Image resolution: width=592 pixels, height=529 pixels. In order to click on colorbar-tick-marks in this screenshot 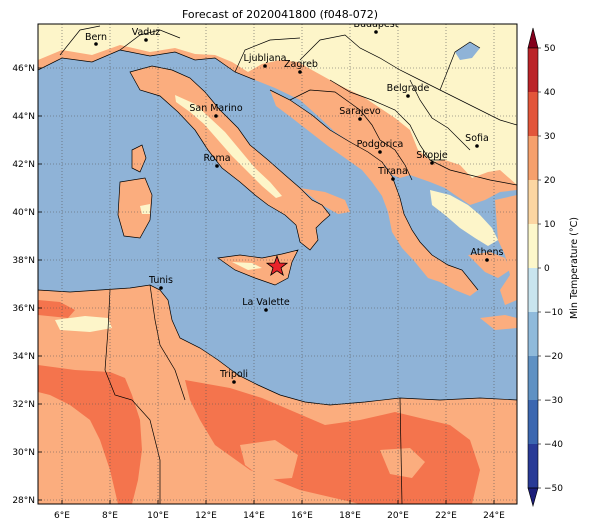, I will do `click(539, 268)`.